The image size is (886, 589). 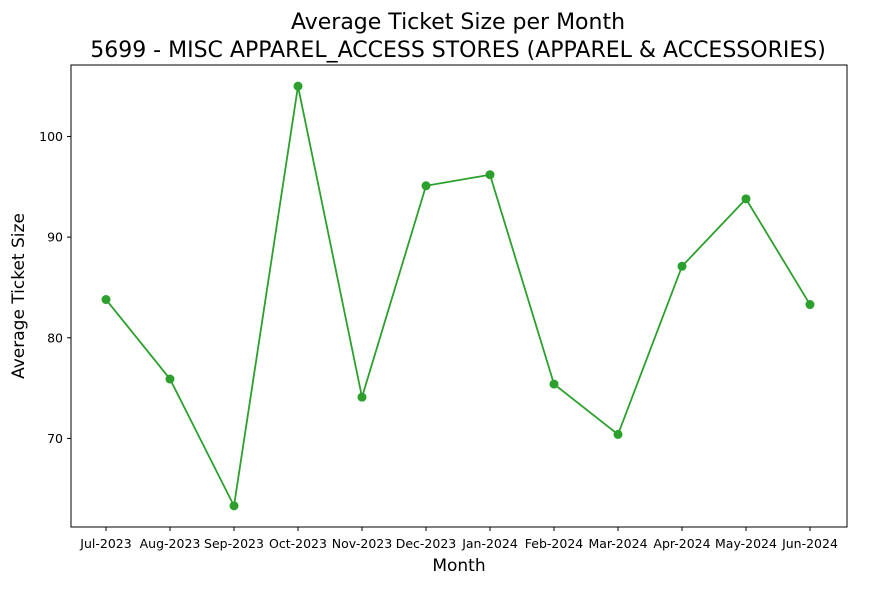 I want to click on x-axis-label: Month, so click(x=458, y=566).